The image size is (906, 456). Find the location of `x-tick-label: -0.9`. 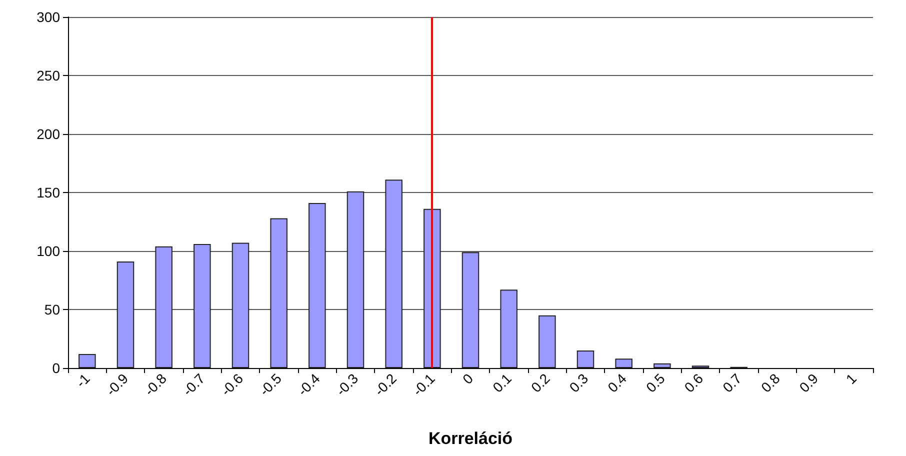

x-tick-label: -0.9 is located at coordinates (117, 384).